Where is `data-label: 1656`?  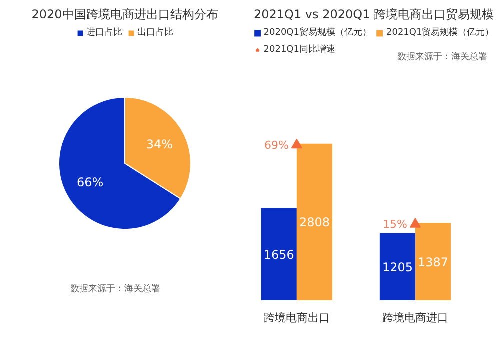
data-label: 1656 is located at coordinates (279, 255).